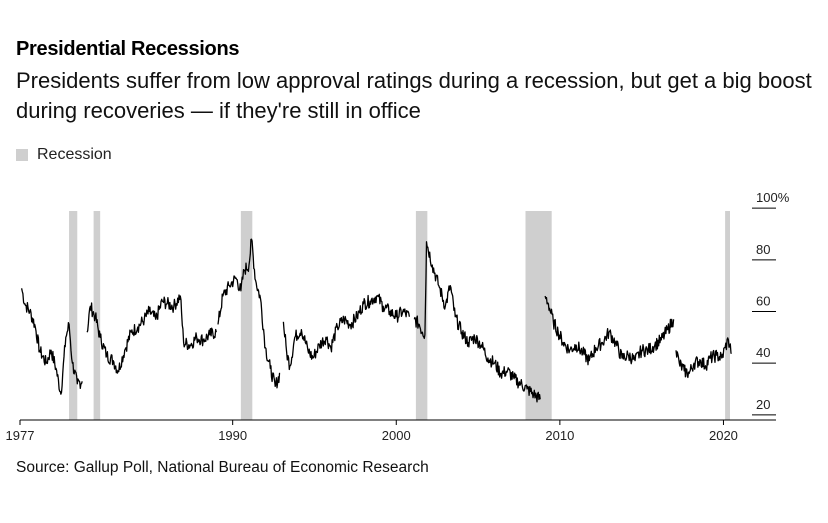 The width and height of the screenshot is (828, 523). I want to click on y-tick-label-80: 80, so click(763, 249).